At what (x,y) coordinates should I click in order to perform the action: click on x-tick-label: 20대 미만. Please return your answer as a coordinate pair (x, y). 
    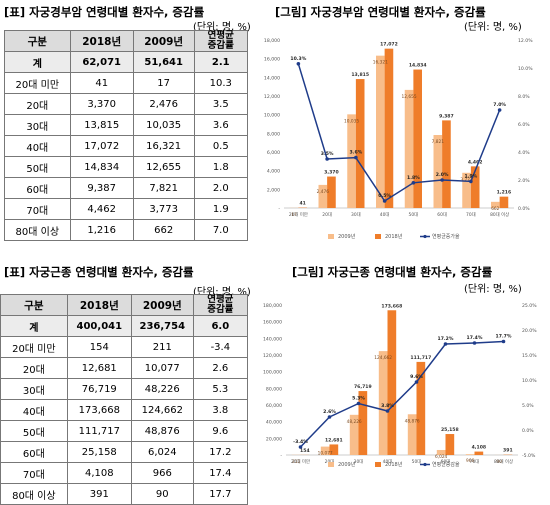
    Looking at the image, I should click on (300, 461).